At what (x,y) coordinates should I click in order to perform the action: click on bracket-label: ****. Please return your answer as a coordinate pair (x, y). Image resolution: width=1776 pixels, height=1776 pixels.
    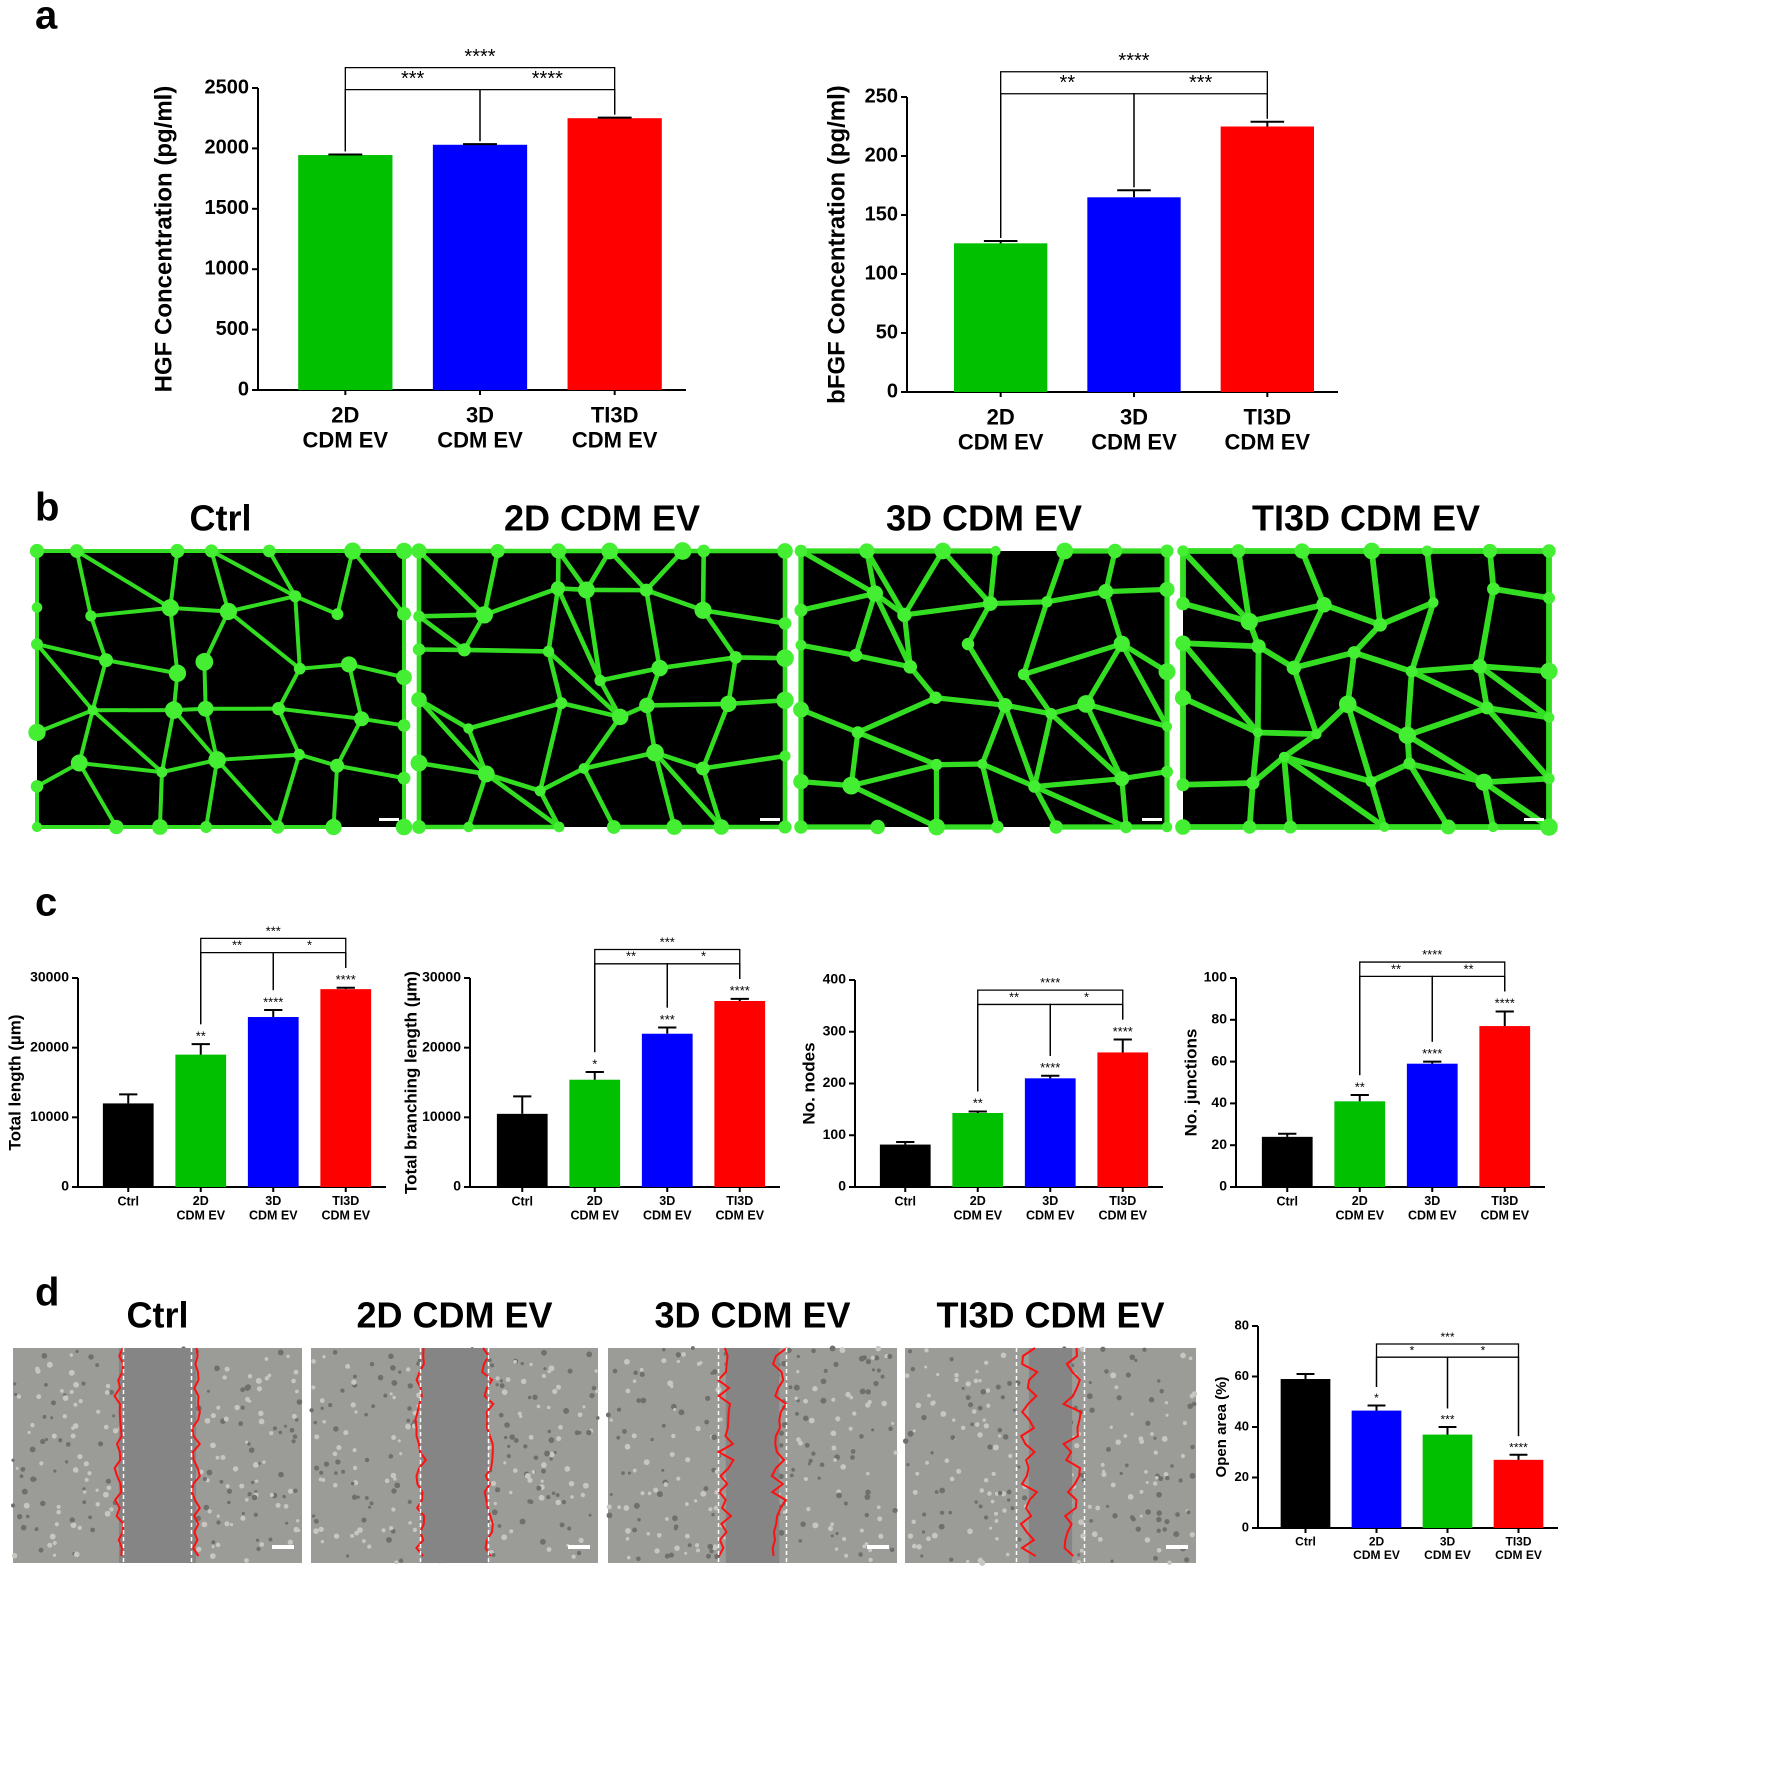
    Looking at the image, I should click on (1050, 982).